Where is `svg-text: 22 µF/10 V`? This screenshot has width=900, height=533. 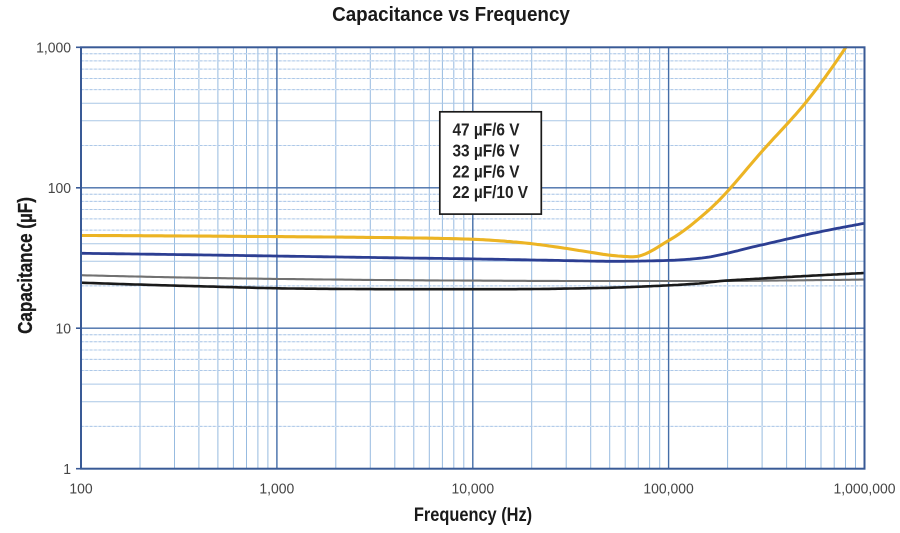 svg-text: 22 µF/10 V is located at coordinates (491, 192).